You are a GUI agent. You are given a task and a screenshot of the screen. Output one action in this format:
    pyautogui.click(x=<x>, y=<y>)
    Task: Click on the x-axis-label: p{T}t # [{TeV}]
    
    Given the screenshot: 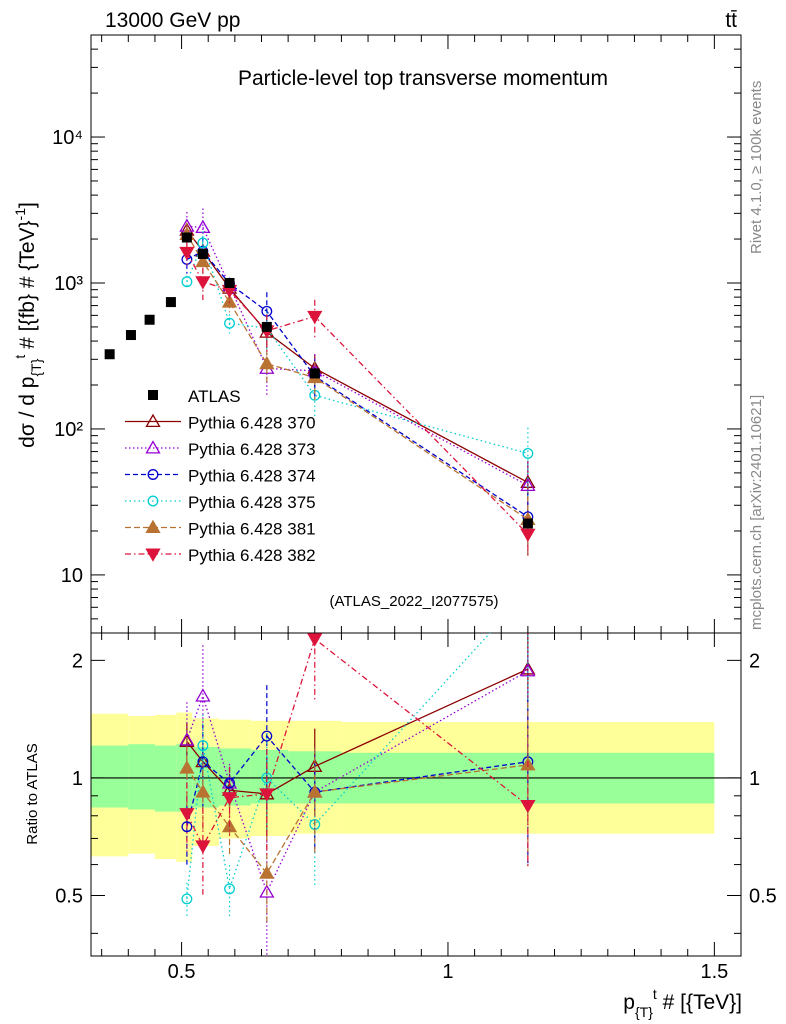 What is the action you would take?
    pyautogui.click(x=682, y=1003)
    